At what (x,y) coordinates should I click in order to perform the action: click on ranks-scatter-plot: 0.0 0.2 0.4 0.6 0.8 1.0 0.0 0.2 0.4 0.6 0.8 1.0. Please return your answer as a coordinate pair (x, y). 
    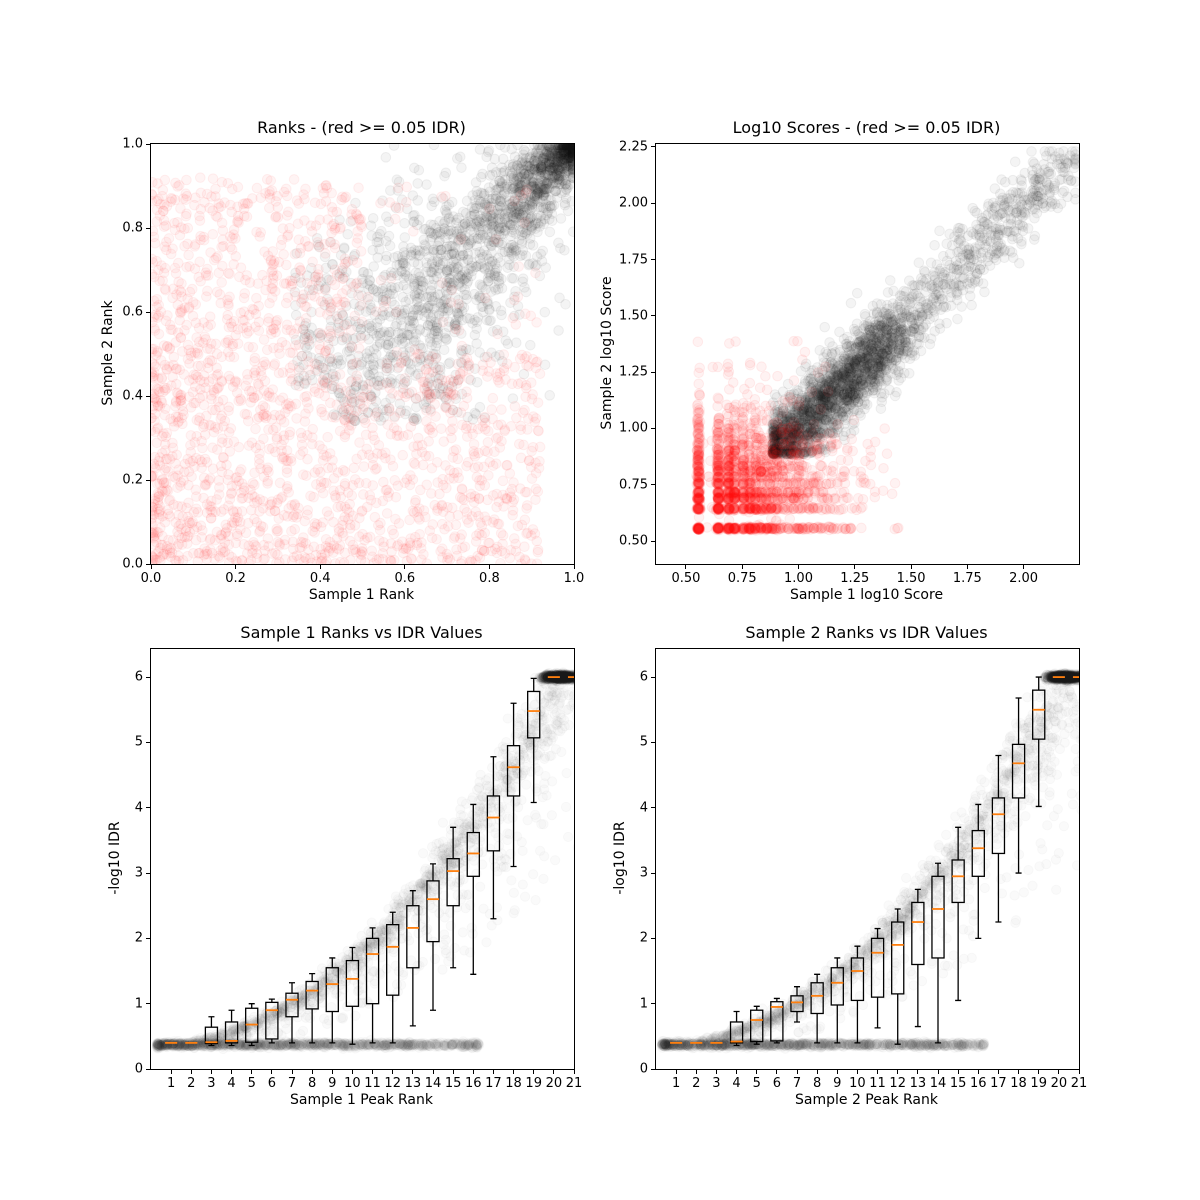
    Looking at the image, I should click on (353, 362).